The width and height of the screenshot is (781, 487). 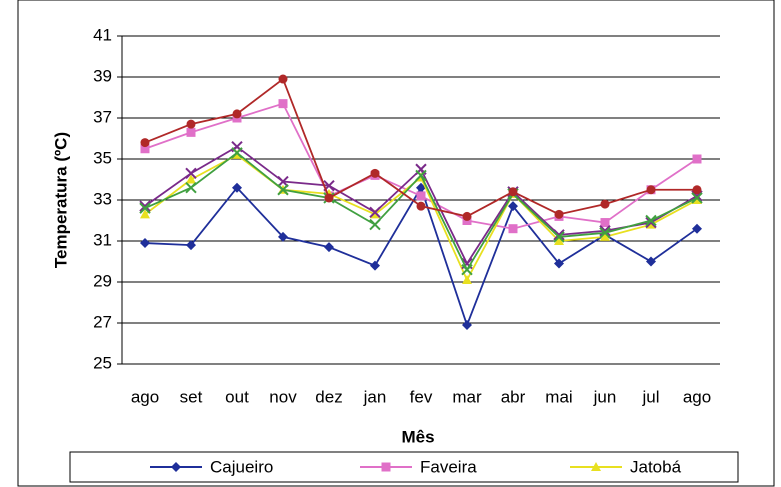 I want to click on x-tick-label: dez, so click(x=328, y=396).